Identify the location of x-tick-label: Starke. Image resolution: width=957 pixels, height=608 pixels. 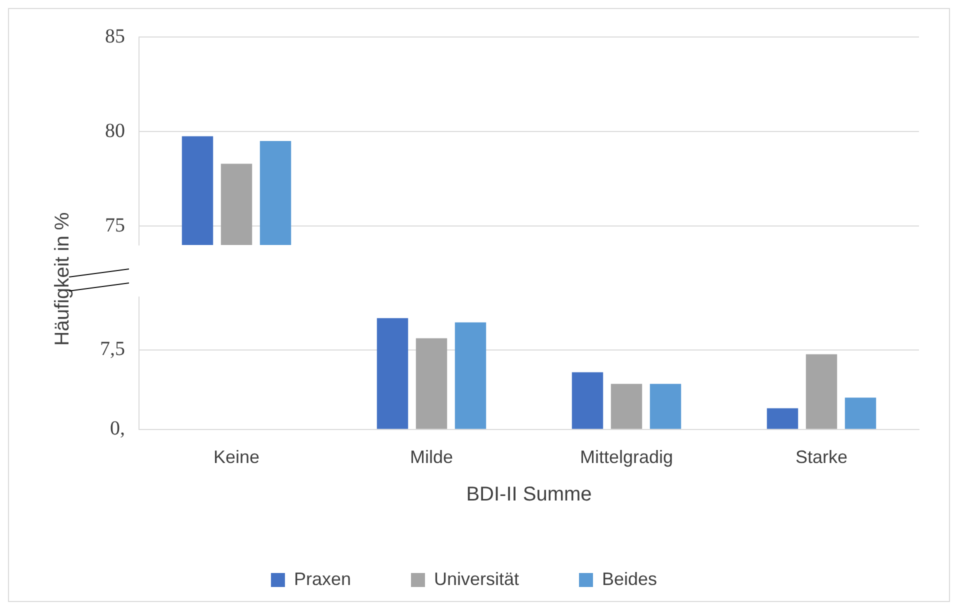
(821, 457).